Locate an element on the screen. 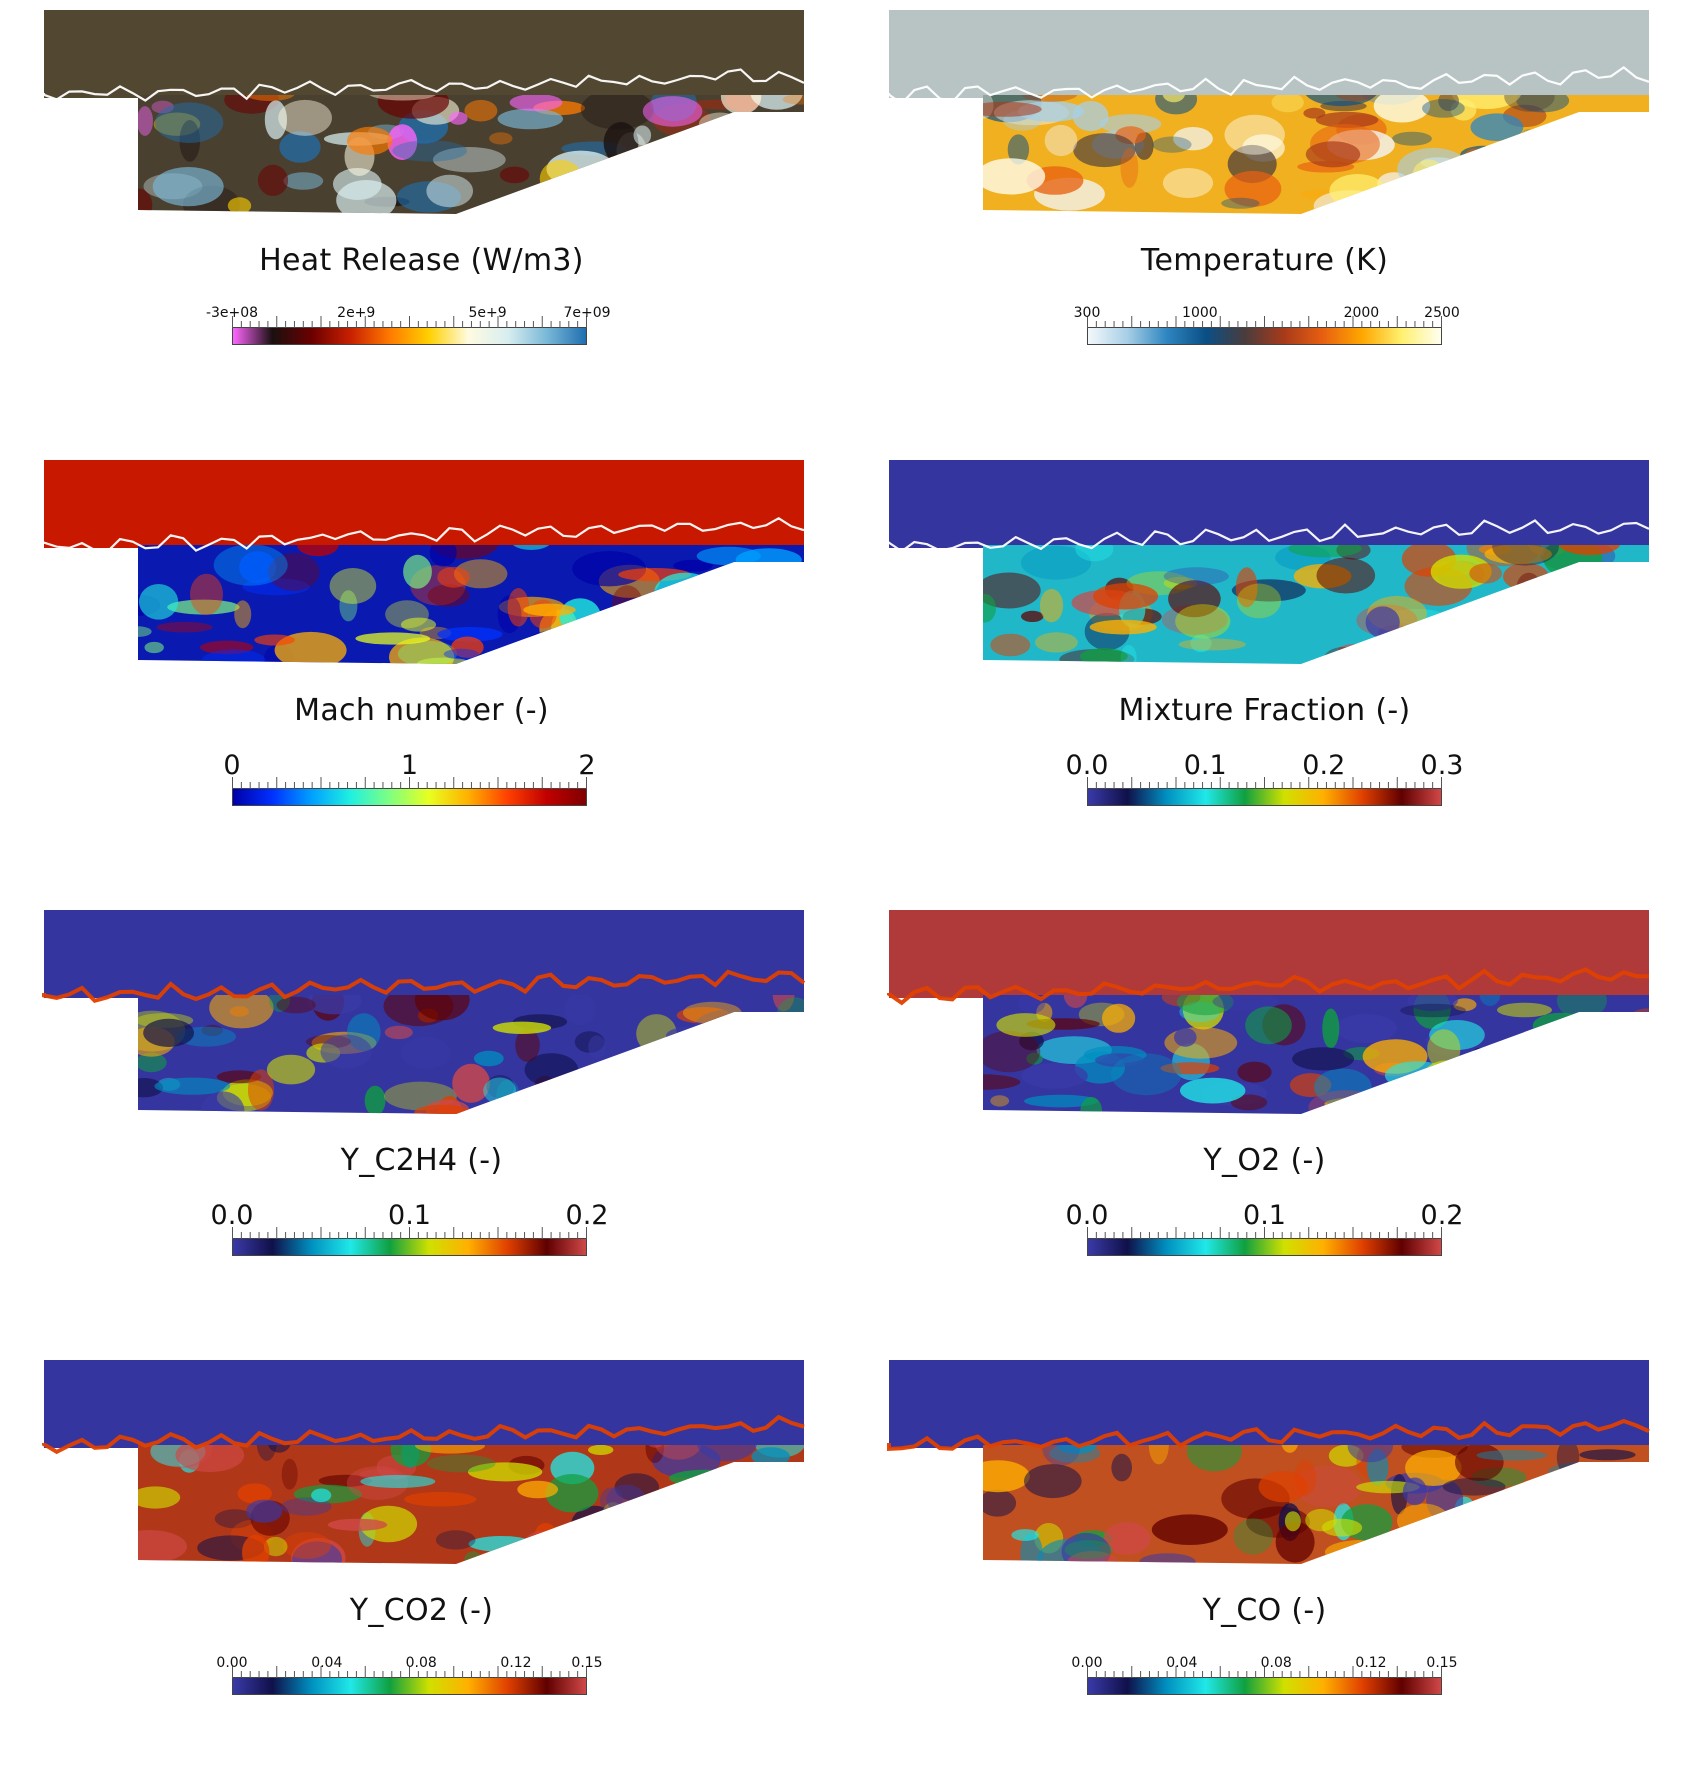 The height and width of the screenshot is (1780, 1686). mach-number-colorbar: 0 1 2 is located at coordinates (409, 780).